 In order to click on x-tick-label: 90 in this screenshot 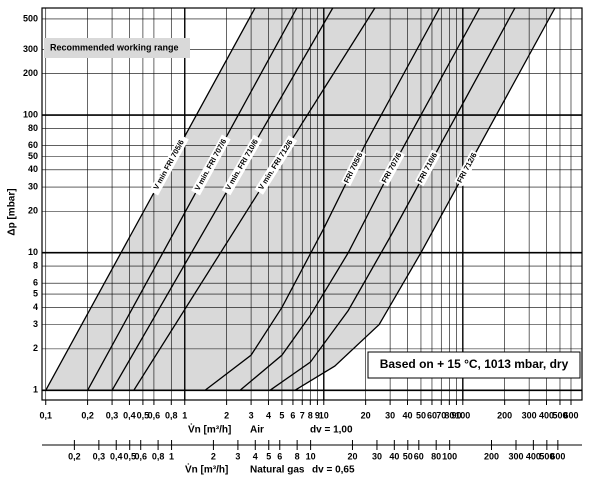, I will do `click(456, 415)`.